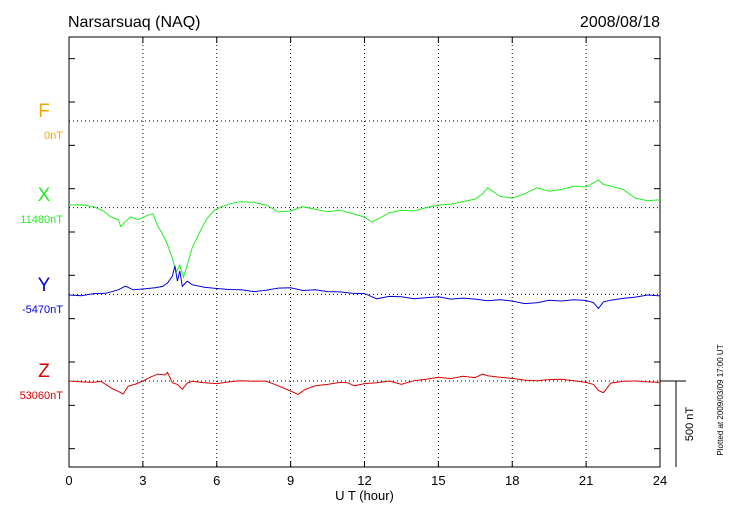 This screenshot has height=520, width=730. Describe the element at coordinates (290, 480) in the screenshot. I see `x-tick-label: 9` at that location.